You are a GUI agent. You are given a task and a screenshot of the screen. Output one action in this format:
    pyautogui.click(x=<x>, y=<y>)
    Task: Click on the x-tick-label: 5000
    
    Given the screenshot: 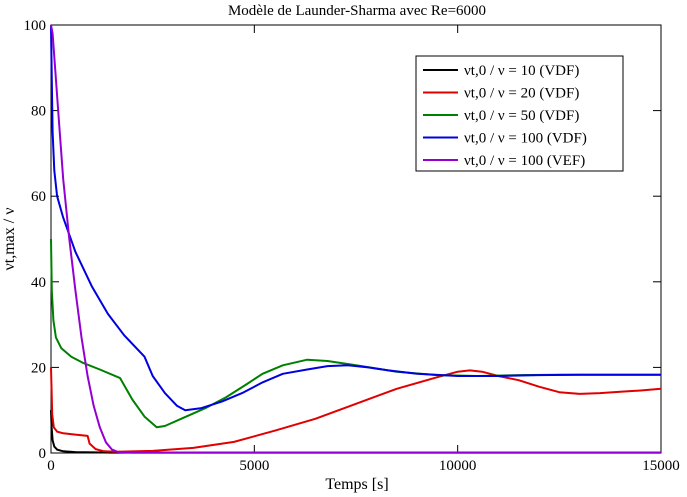 What is the action you would take?
    pyautogui.click(x=254, y=466)
    